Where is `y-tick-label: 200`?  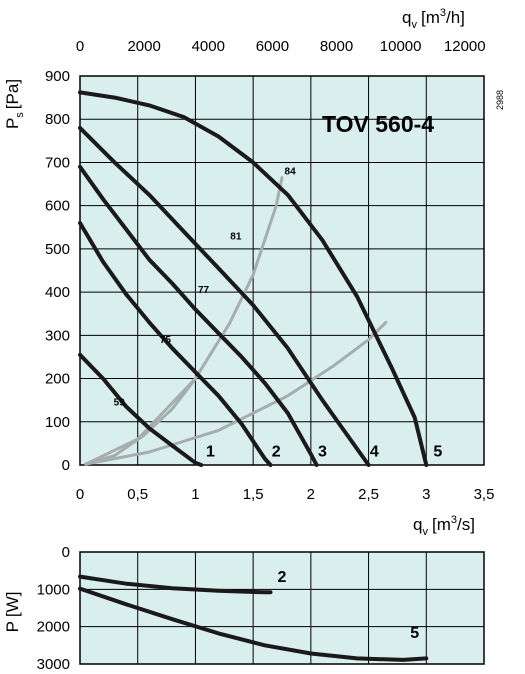 y-tick-label: 200 is located at coordinates (57, 379).